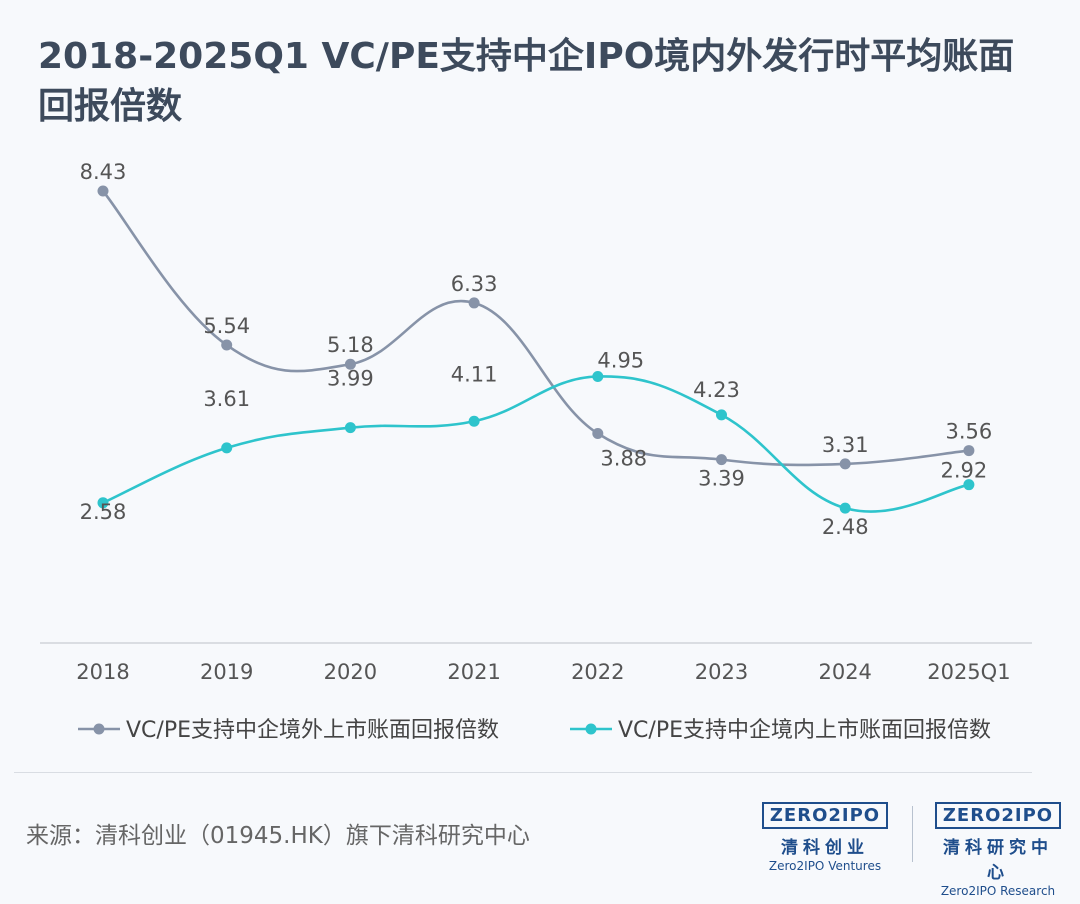  What do you see at coordinates (278, 836) in the screenshot?
I see `source-note: 来源：清科创业（01945.HK）旗下清科研究中心` at bounding box center [278, 836].